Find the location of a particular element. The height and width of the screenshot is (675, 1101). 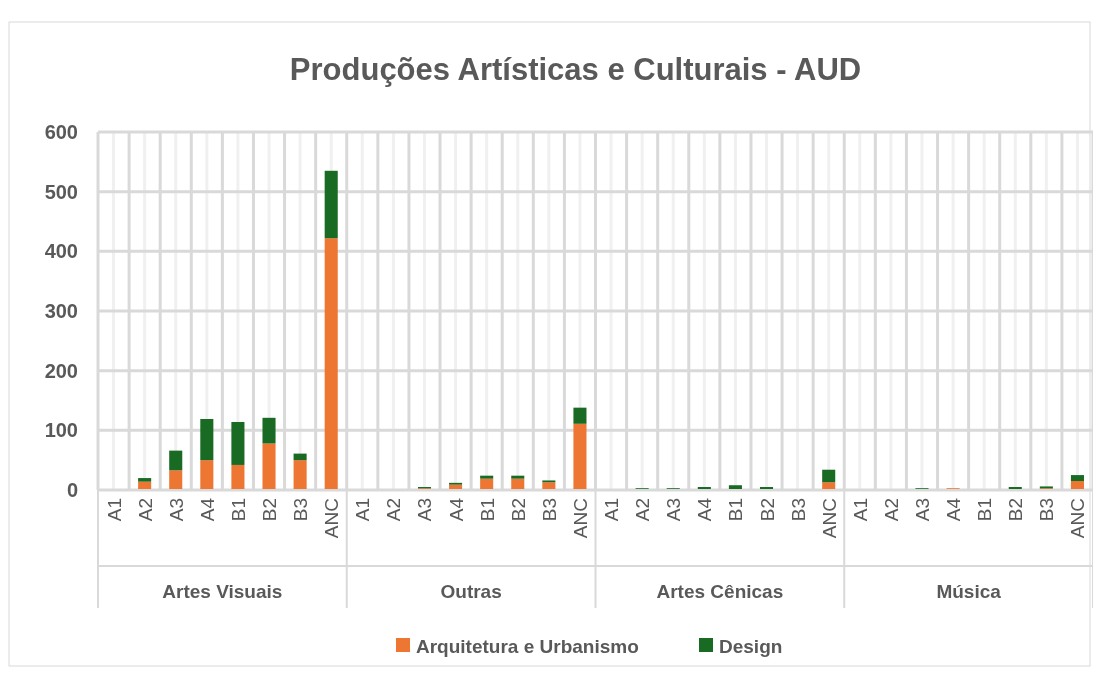

y-tick-label: 500 is located at coordinates (61, 191).